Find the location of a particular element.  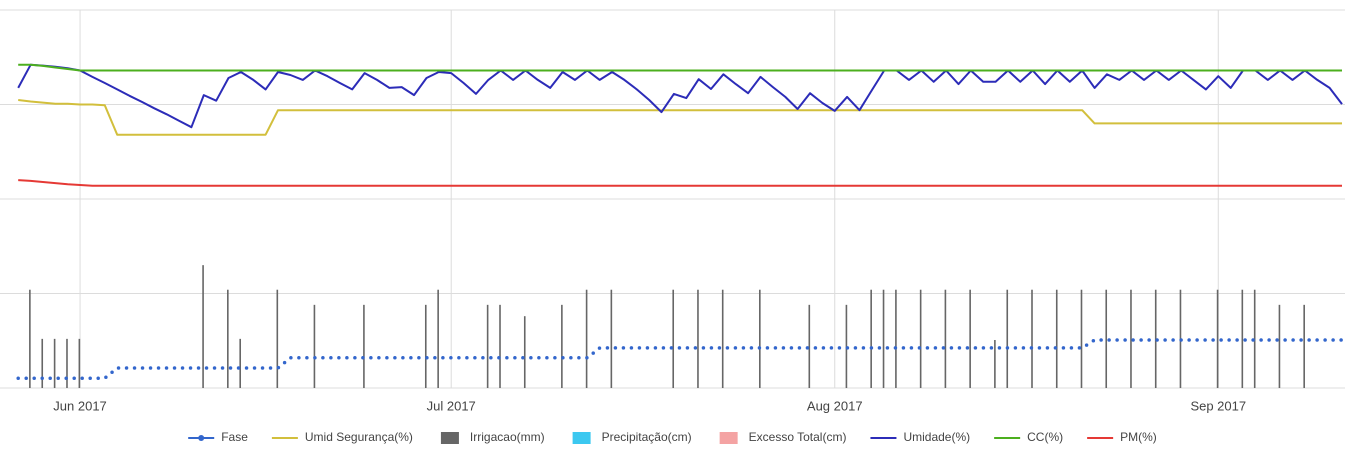

legend-label: Umidade(%) is located at coordinates (936, 437).